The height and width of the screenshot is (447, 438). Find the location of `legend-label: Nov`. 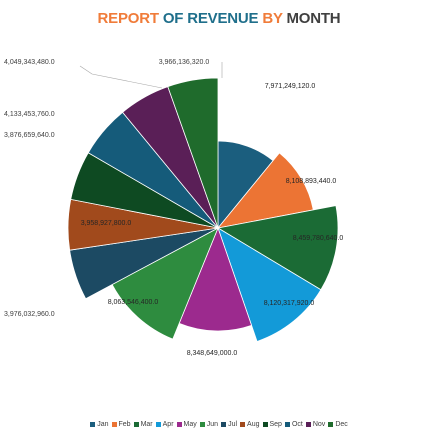

legend-label: Nov is located at coordinates (319, 424).